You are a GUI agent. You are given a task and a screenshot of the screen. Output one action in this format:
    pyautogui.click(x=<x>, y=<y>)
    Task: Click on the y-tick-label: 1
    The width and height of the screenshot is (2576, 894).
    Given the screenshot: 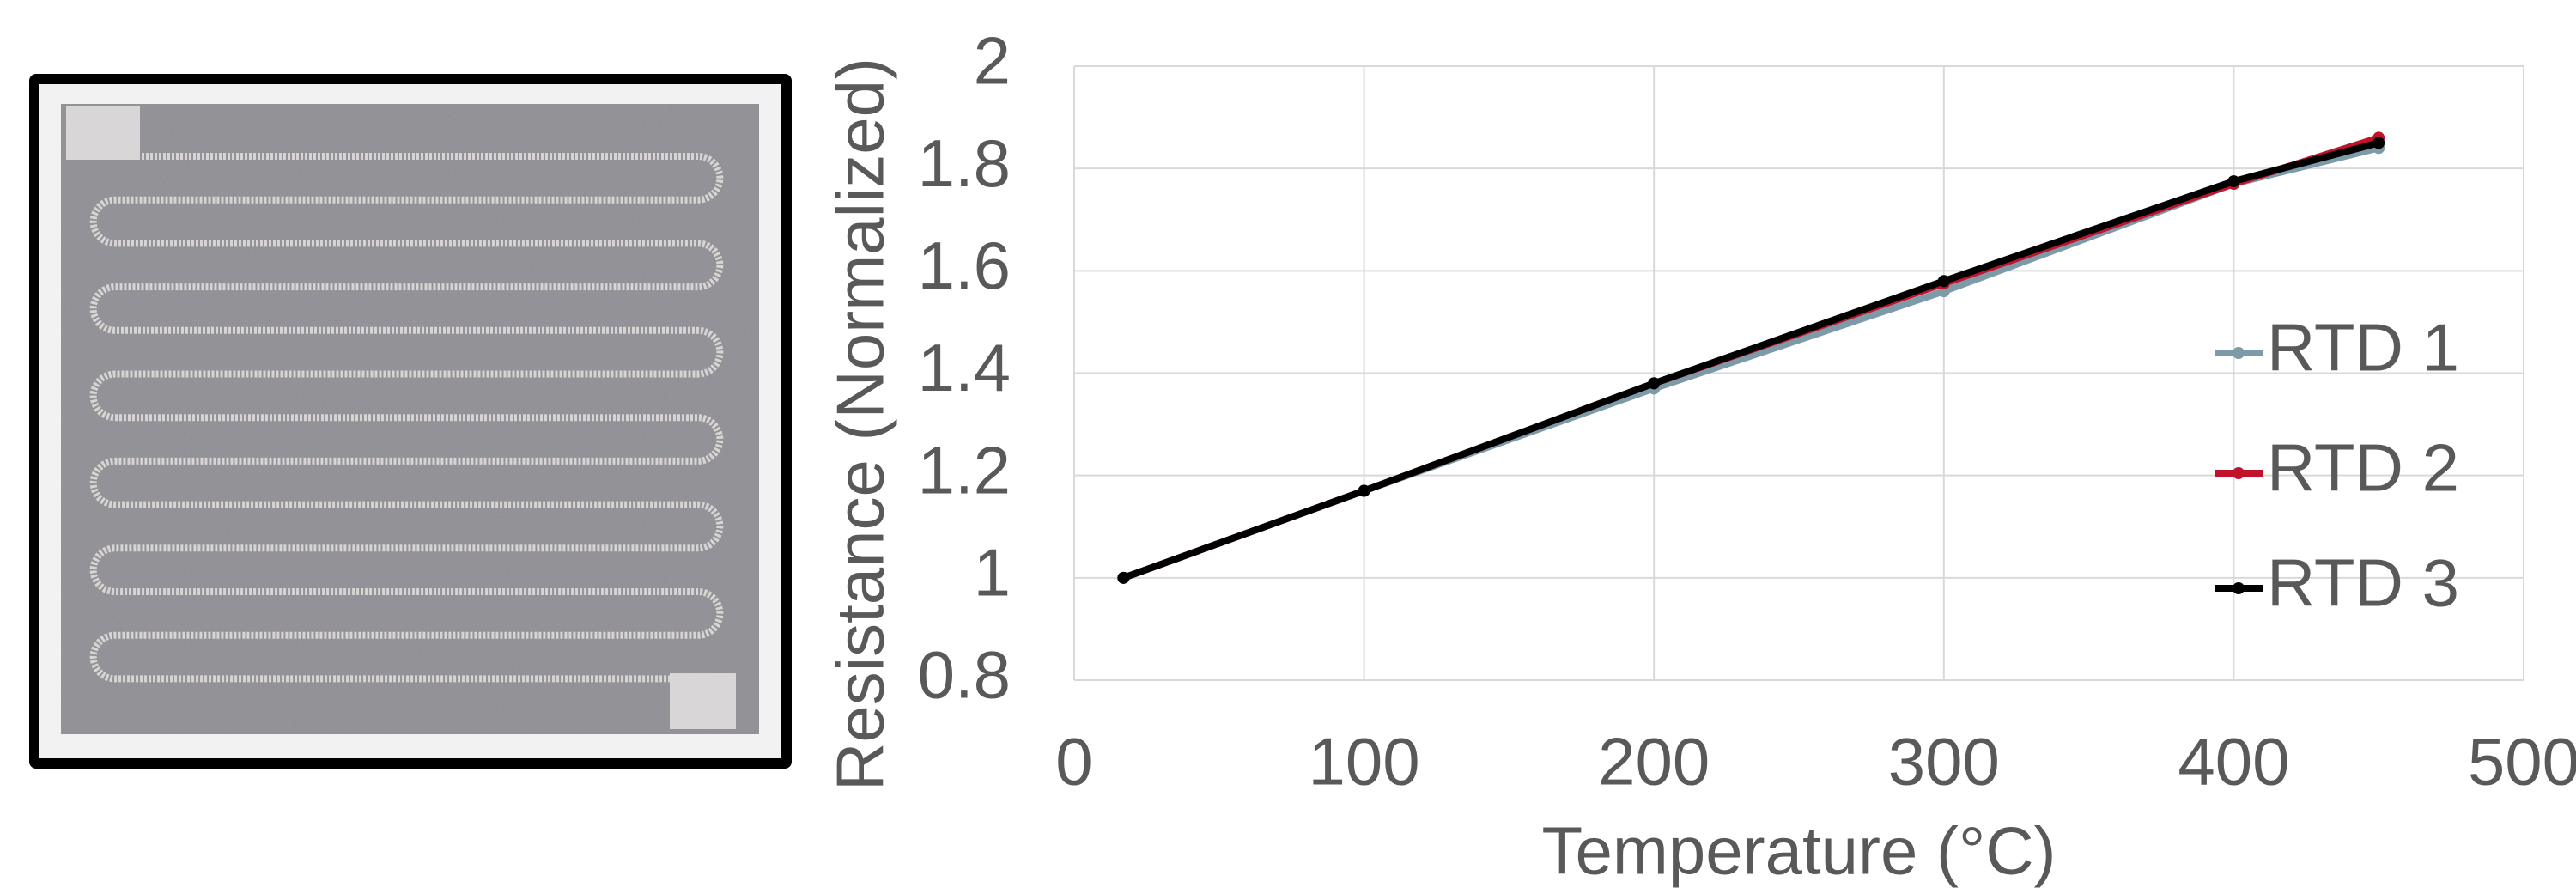 What is the action you would take?
    pyautogui.click(x=992, y=572)
    